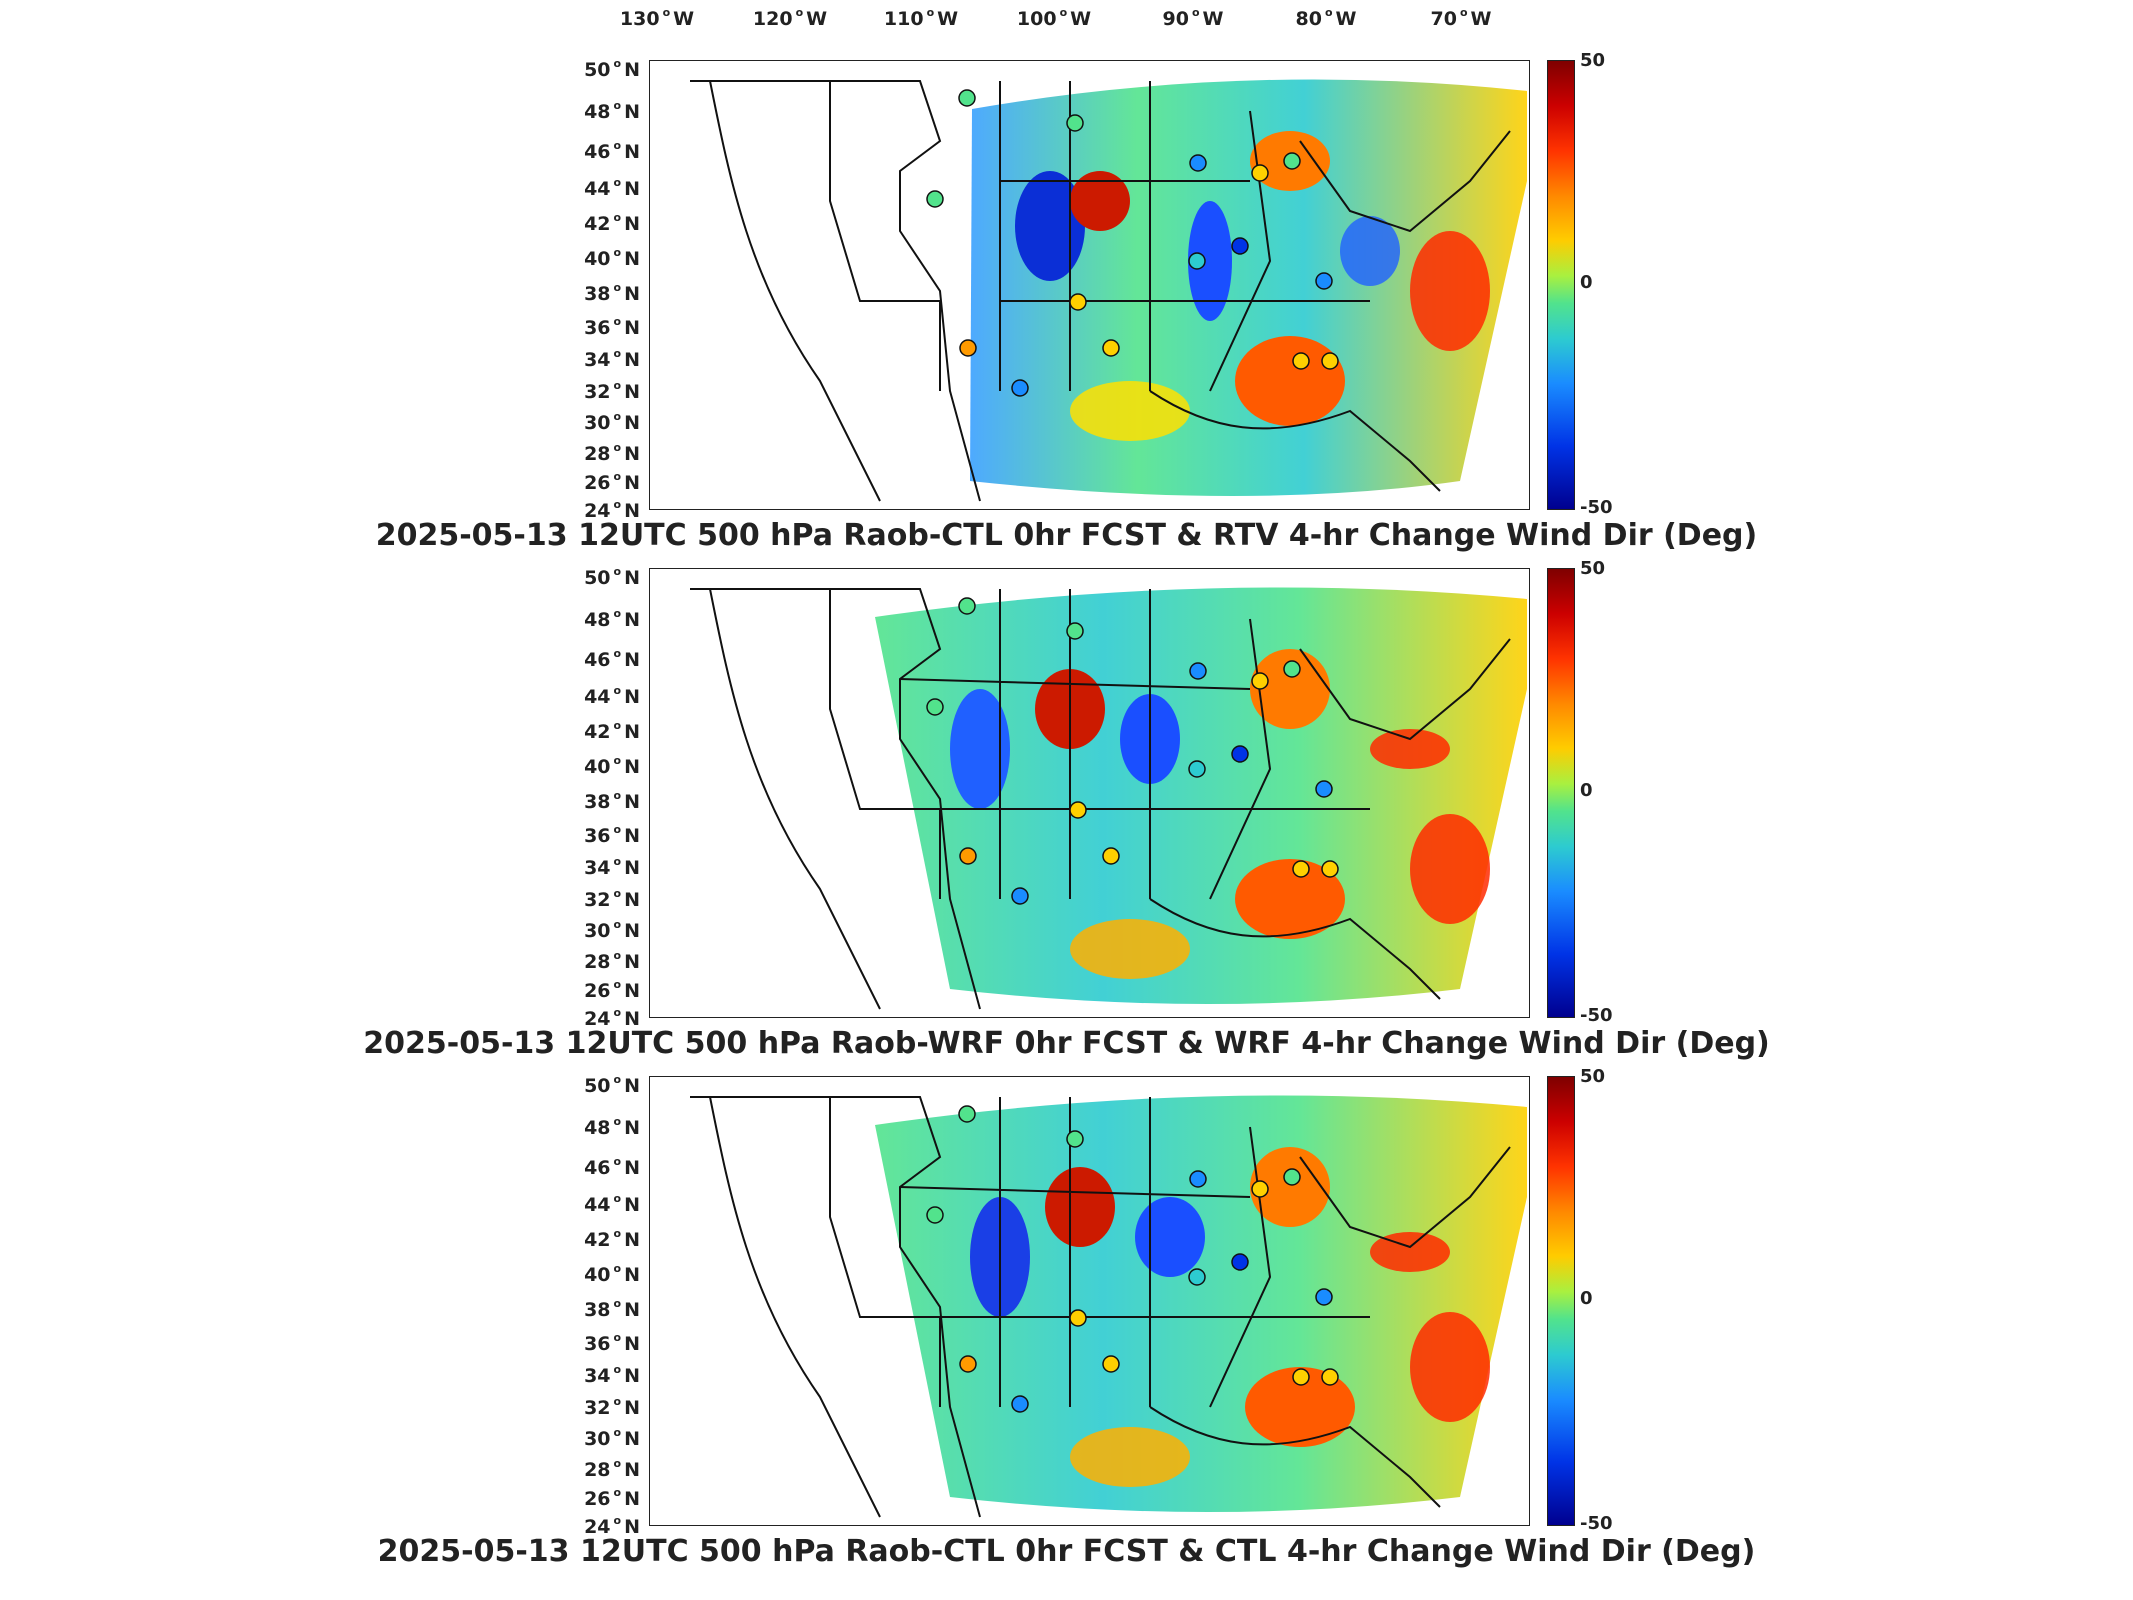  Describe the element at coordinates (1326, 18) in the screenshot. I see `longitude-label: 80 o W` at that location.